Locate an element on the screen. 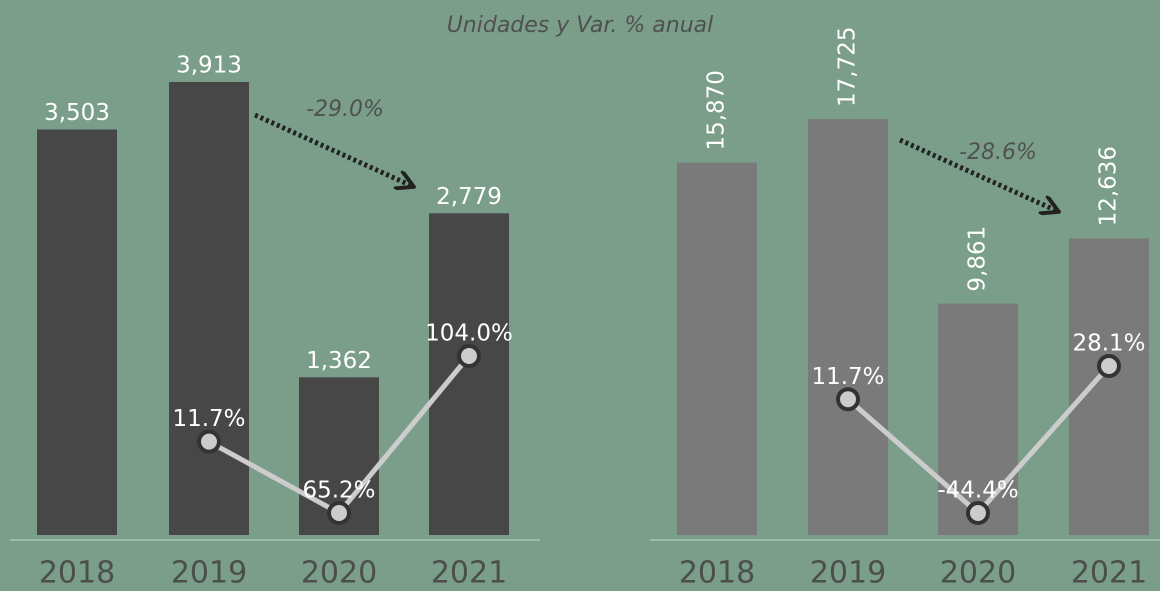 The height and width of the screenshot is (591, 1160). value-label: 12,636 is located at coordinates (1109, 186).